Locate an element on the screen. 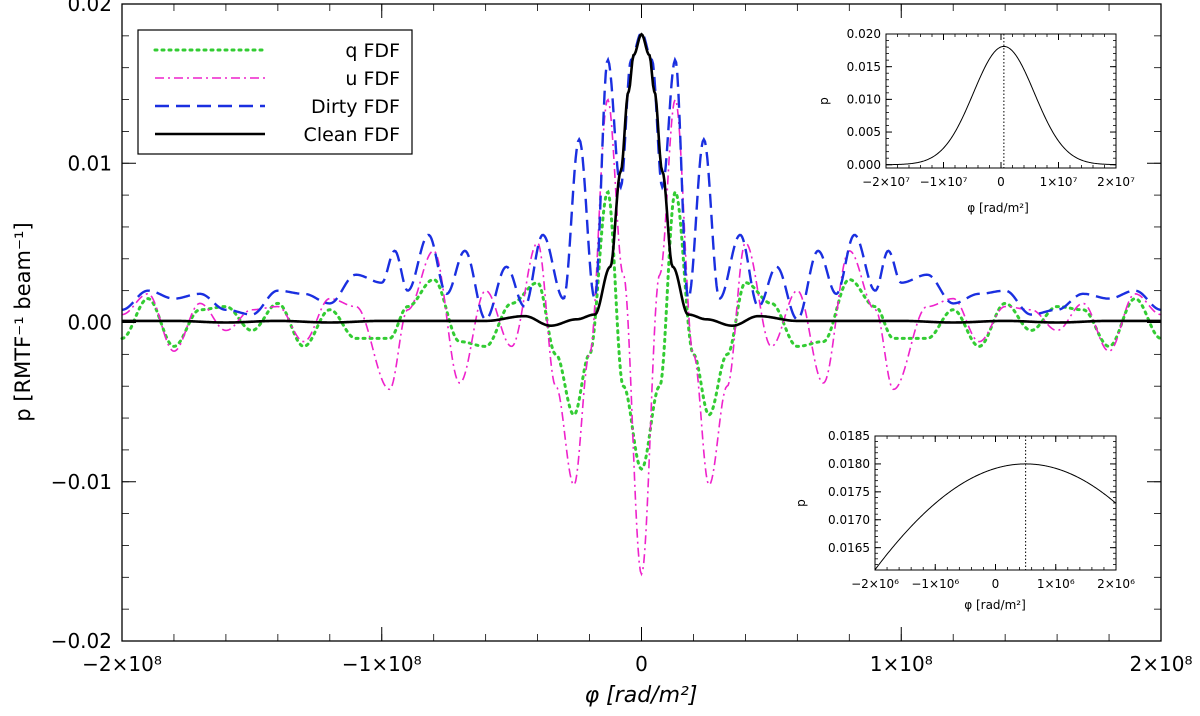  y-tick-label: 0.005 is located at coordinates (864, 132).